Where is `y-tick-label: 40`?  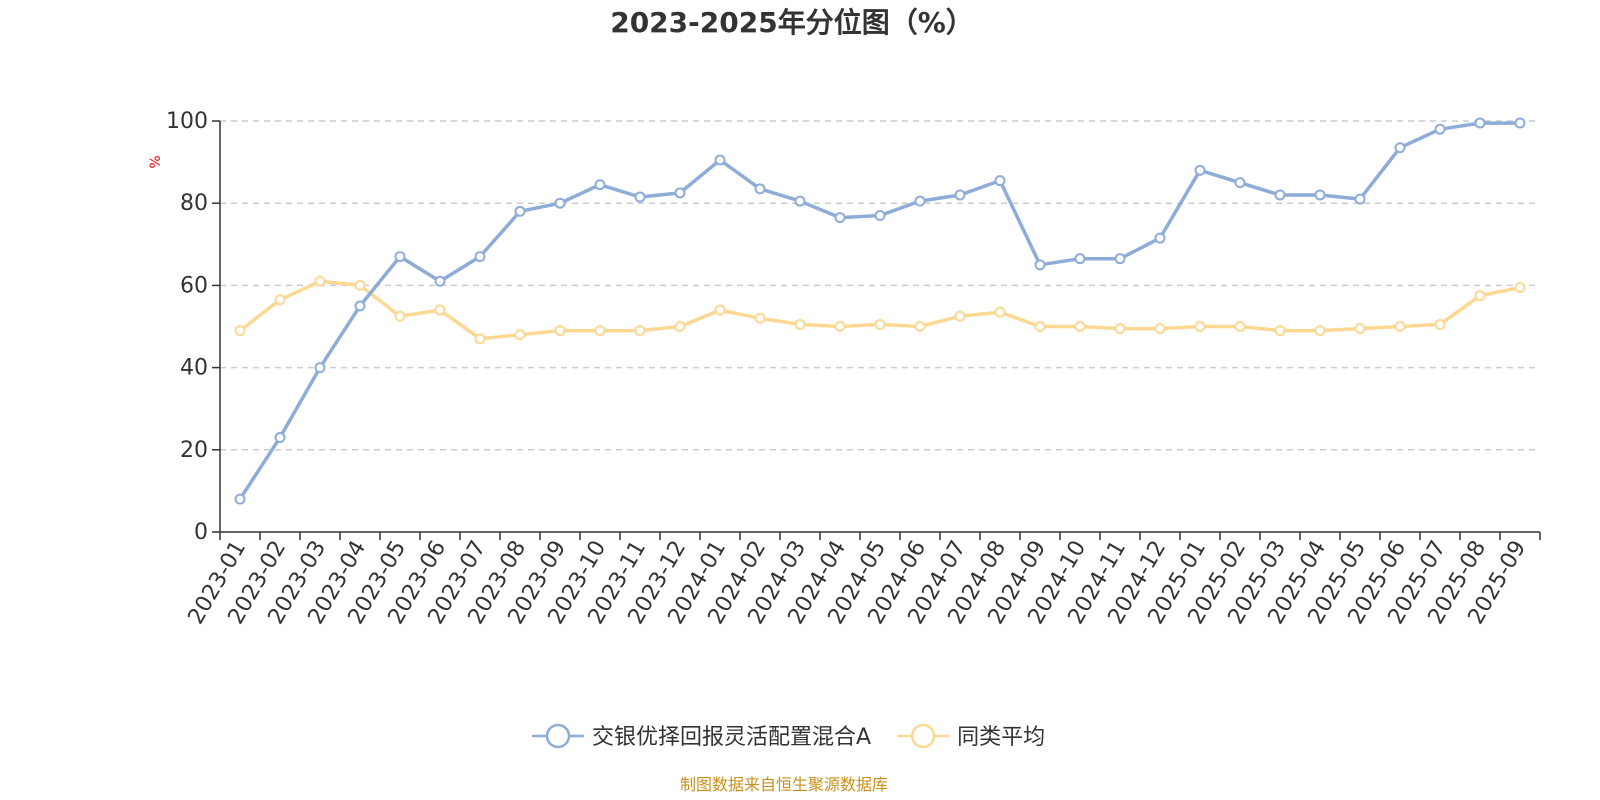 y-tick-label: 40 is located at coordinates (194, 368).